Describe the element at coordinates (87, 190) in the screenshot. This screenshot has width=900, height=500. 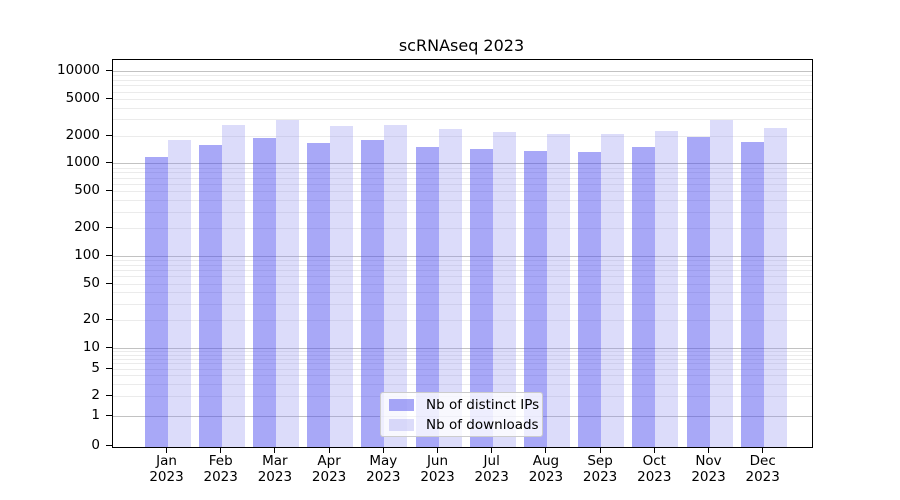
I see `y-tick-label: 500` at that location.